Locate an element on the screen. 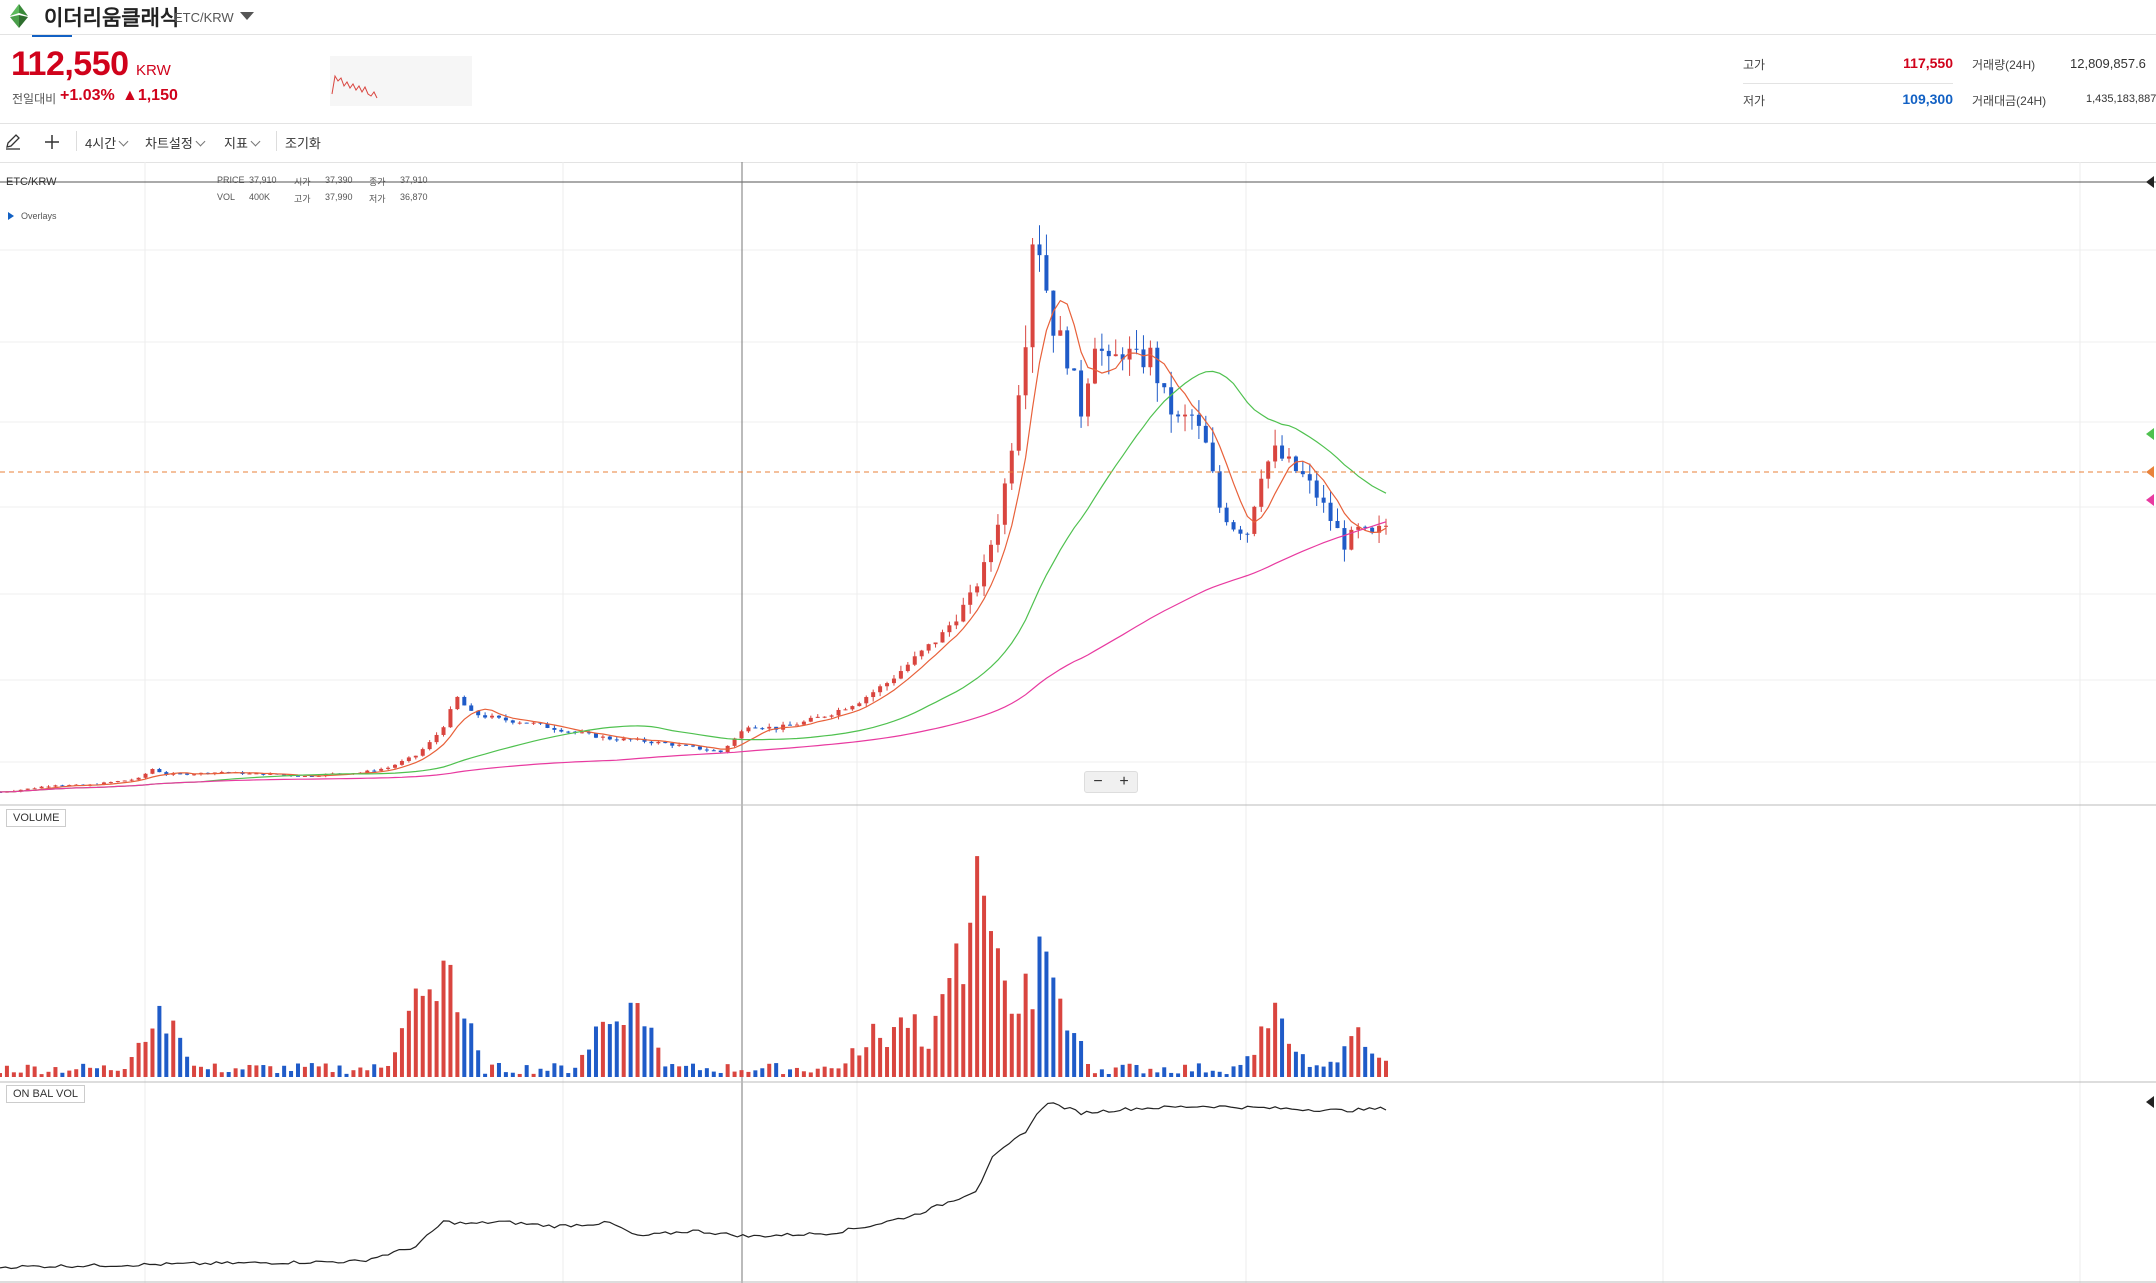  price-unit: KRW is located at coordinates (153, 70).